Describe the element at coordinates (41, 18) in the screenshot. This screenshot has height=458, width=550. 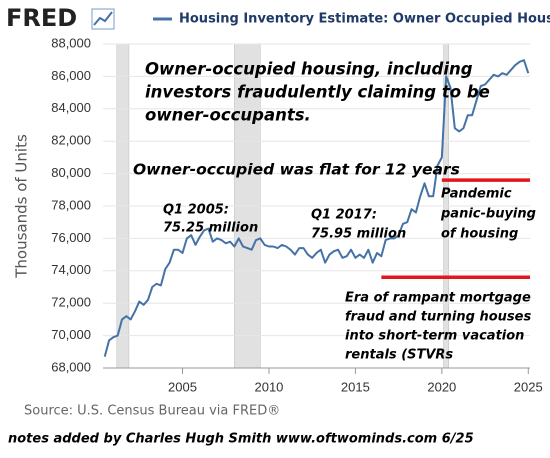
I see `logo: FRED` at that location.